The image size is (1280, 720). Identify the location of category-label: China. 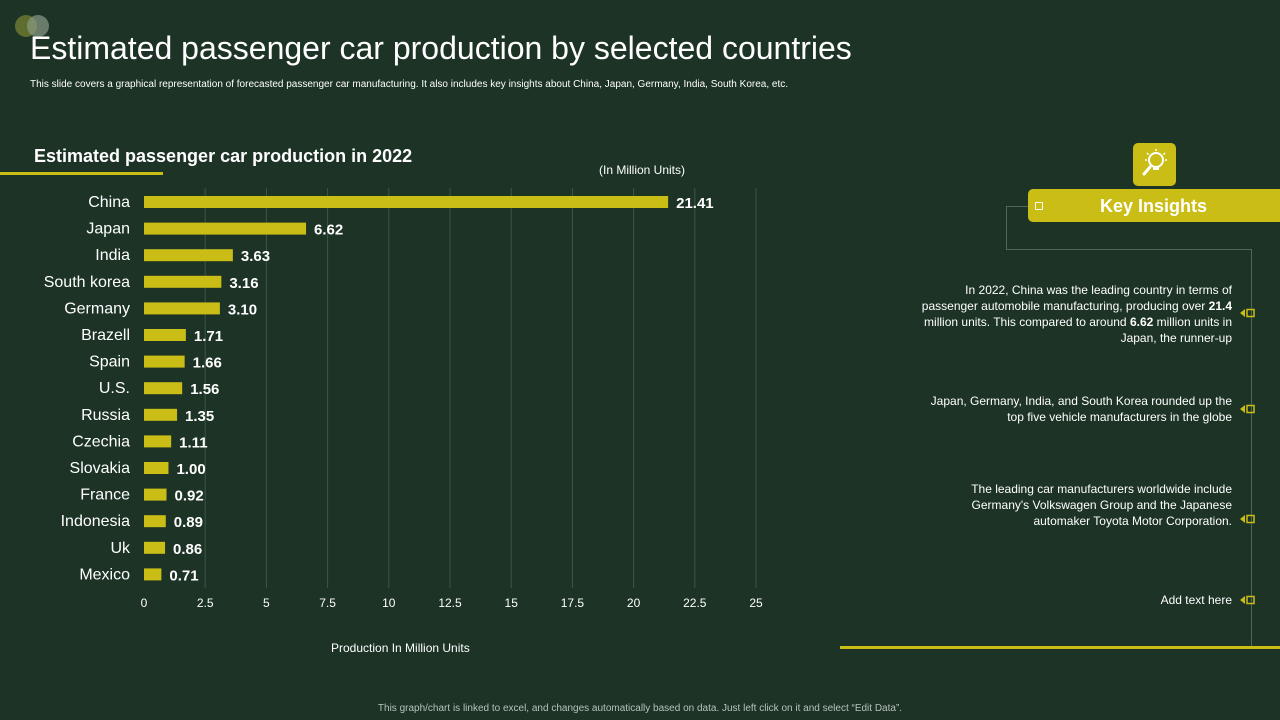
(109, 202).